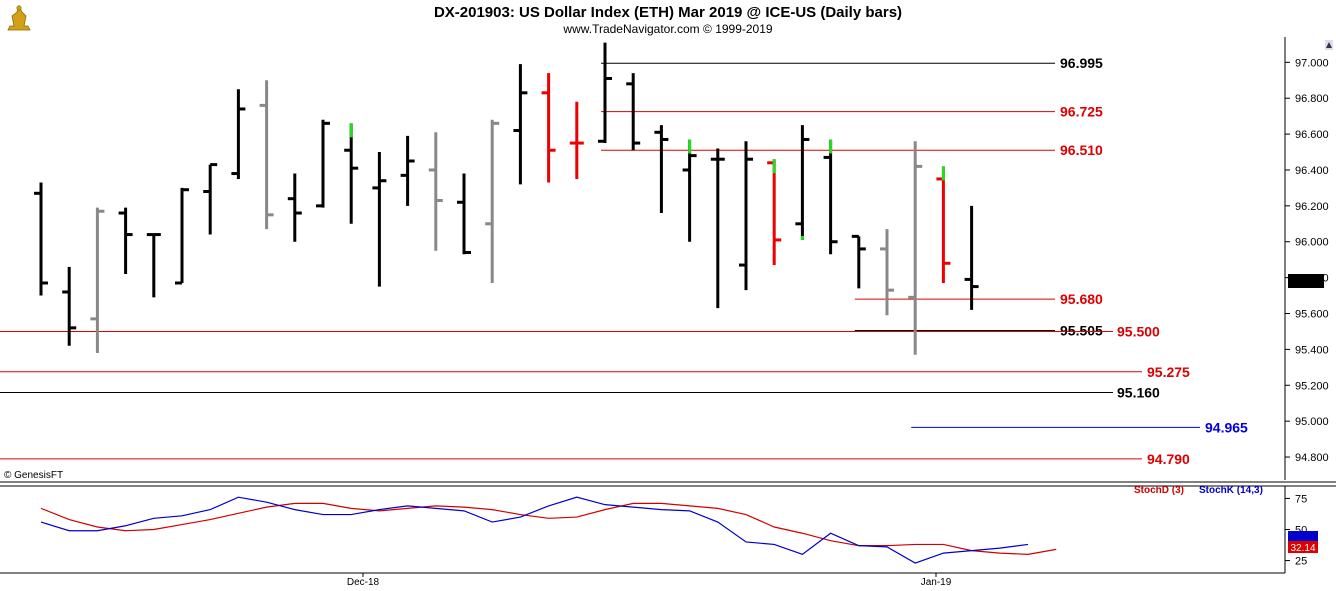  I want to click on level-label: 96.510, so click(1081, 150).